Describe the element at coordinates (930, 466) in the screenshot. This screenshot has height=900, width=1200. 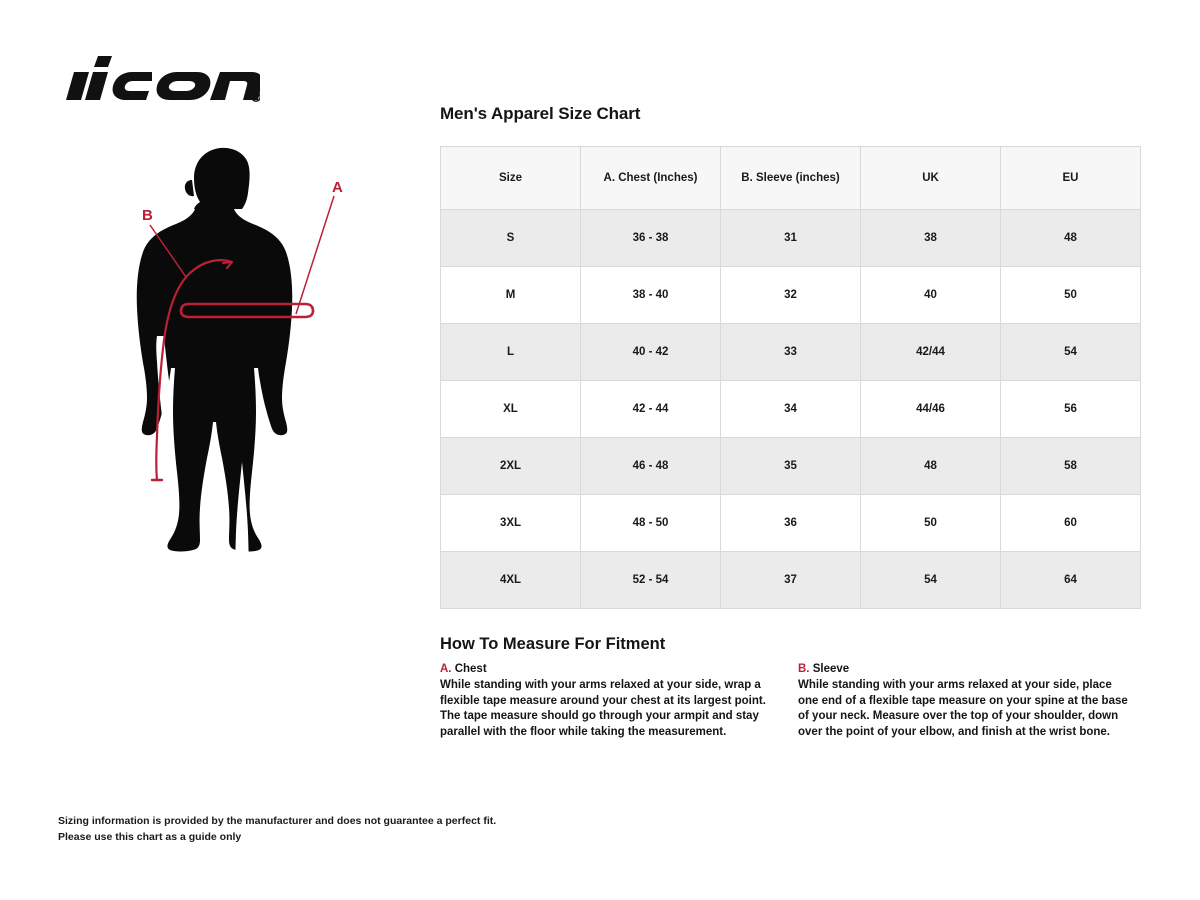
I see `cell-uk: 48` at that location.